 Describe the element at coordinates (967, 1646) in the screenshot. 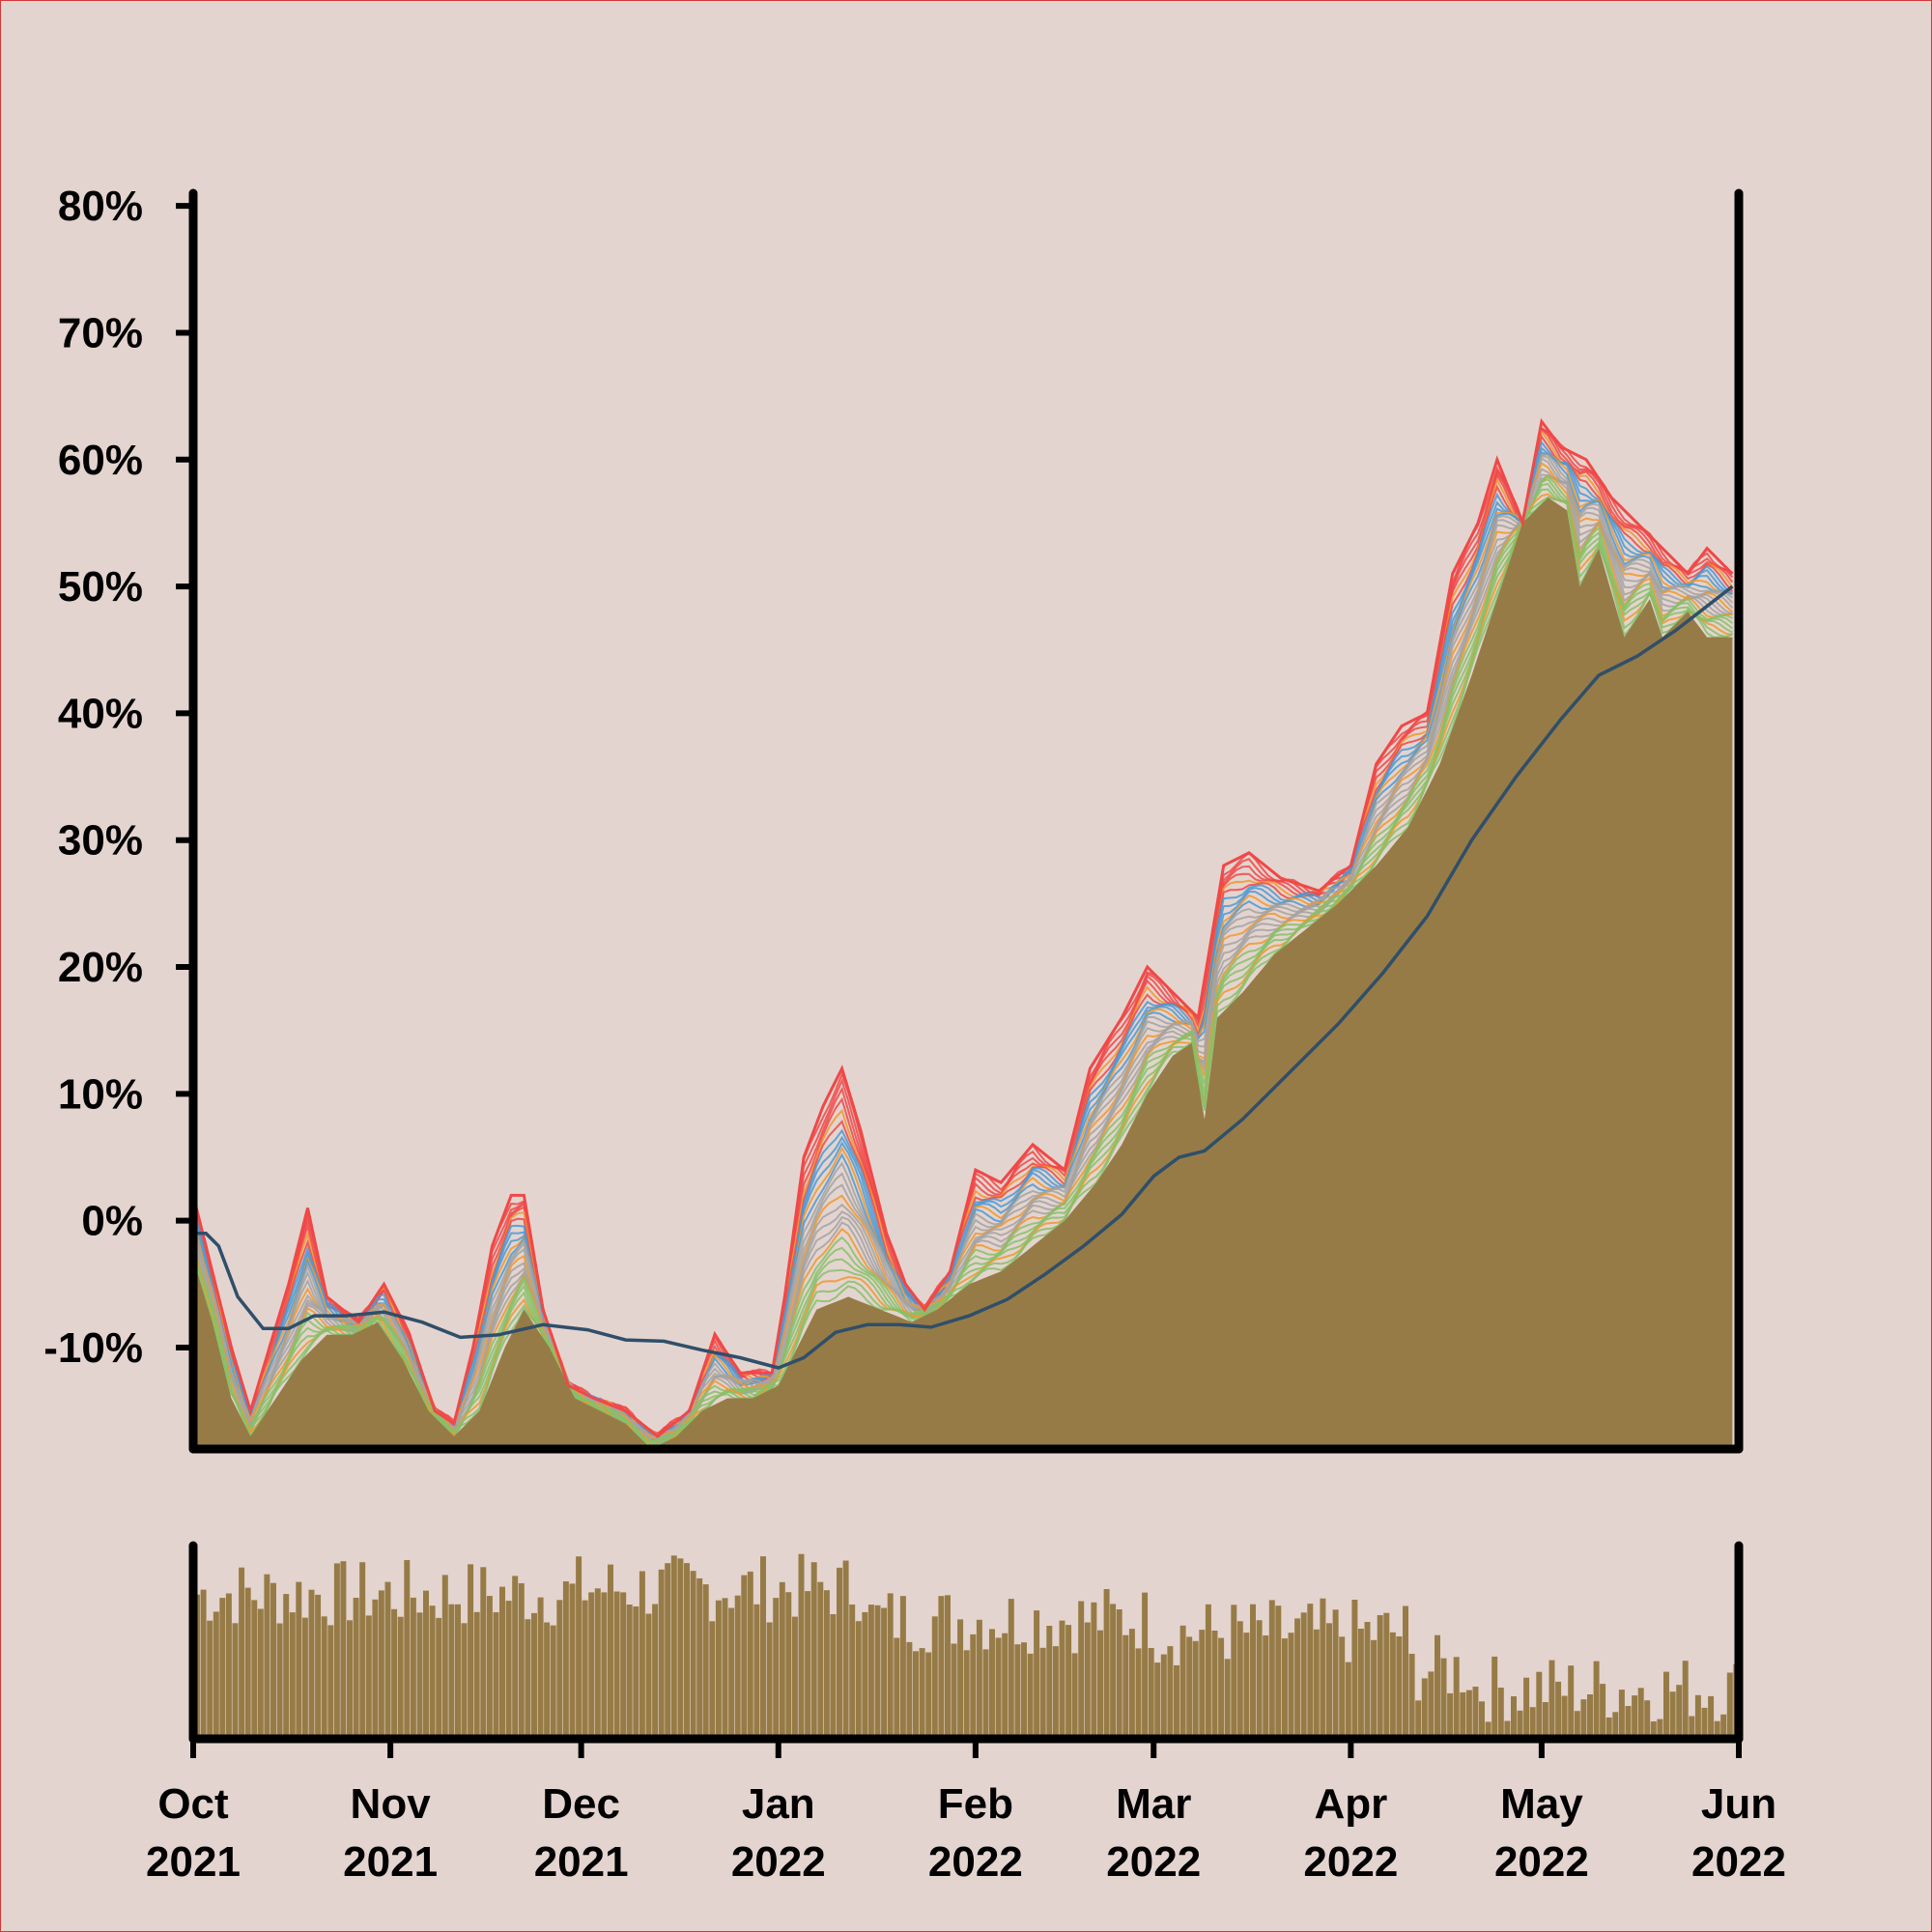

I see `volume-bars` at that location.